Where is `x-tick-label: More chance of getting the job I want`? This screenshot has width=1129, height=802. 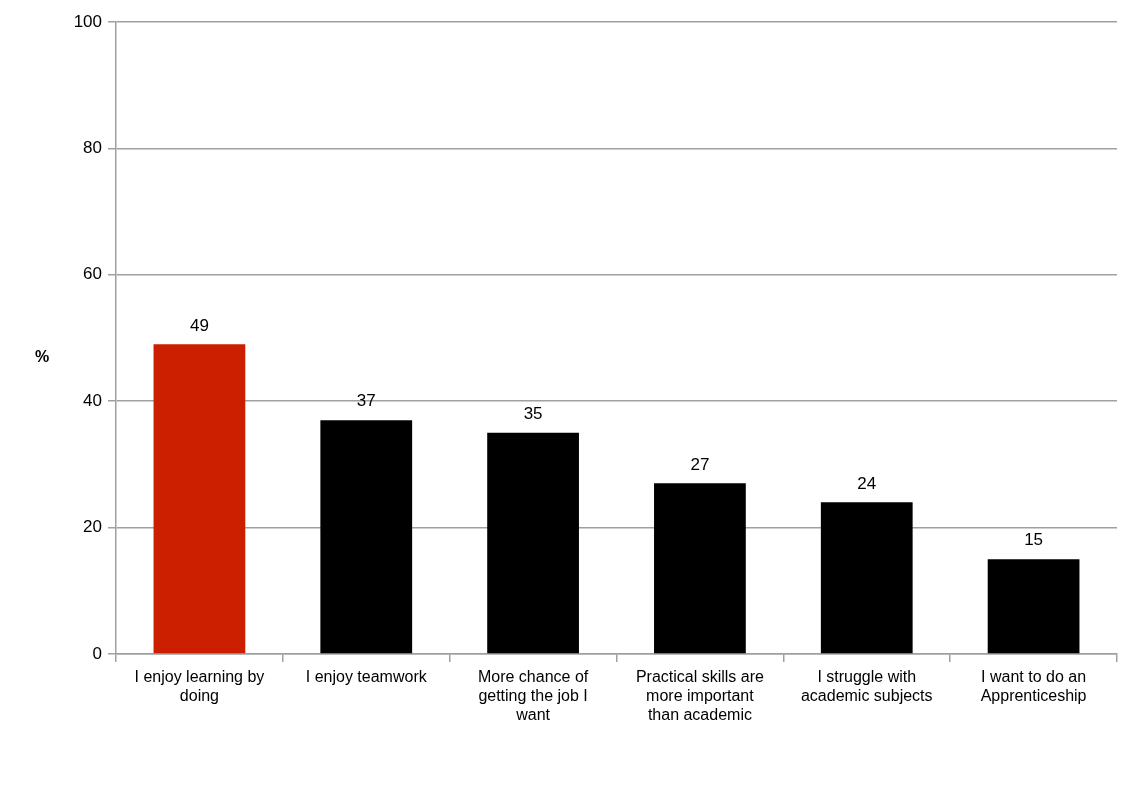
x-tick-label: More chance of getting the job I want is located at coordinates (533, 696).